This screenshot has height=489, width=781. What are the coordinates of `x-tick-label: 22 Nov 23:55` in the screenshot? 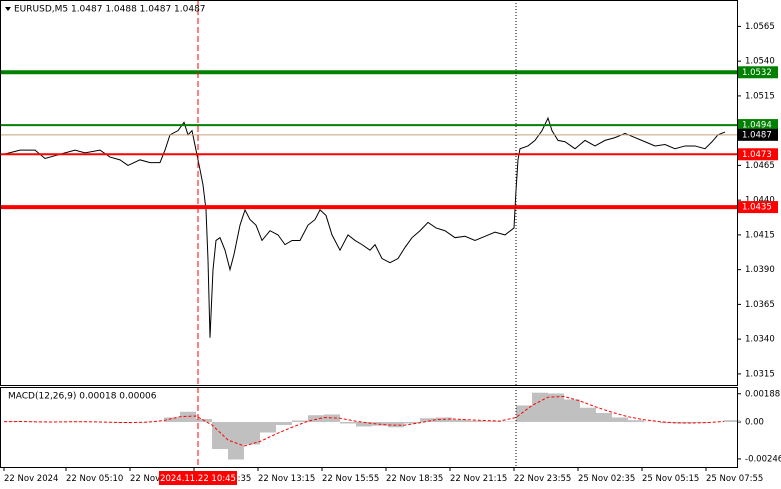 It's located at (542, 479).